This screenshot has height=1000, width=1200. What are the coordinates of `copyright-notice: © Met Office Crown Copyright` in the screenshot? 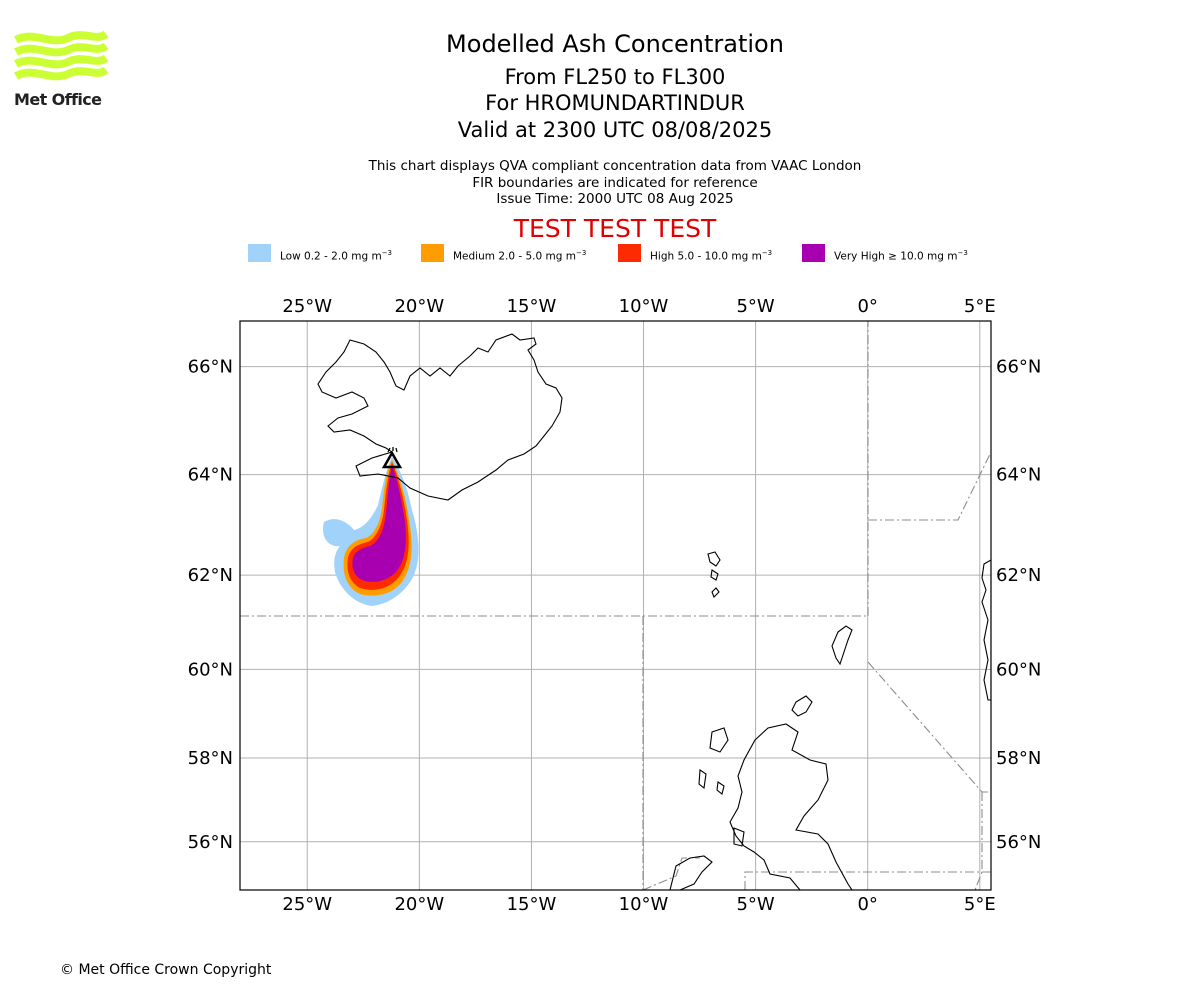 It's located at (166, 970).